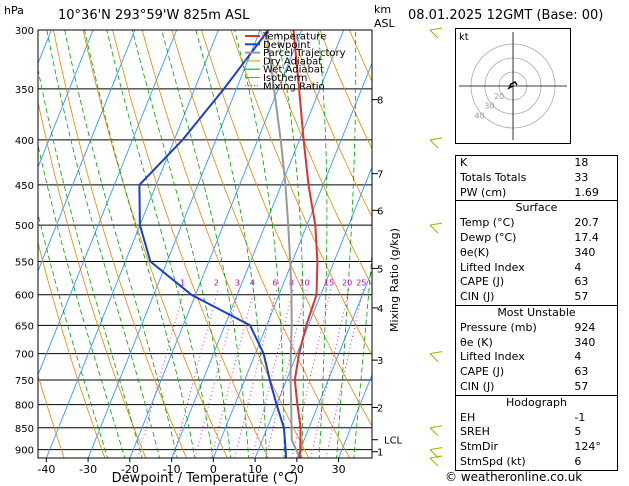 The image size is (629, 486). What do you see at coordinates (24, 90) in the screenshot?
I see `y-tick-label: 350` at bounding box center [24, 90].